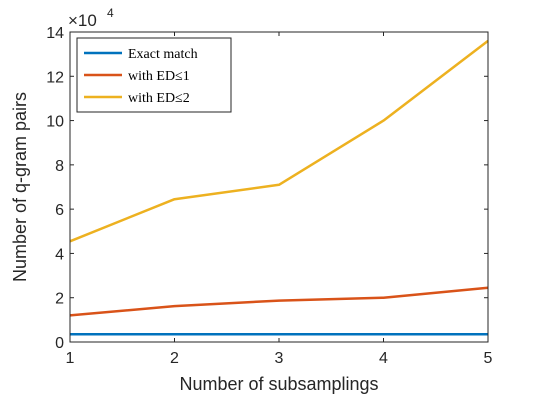 The width and height of the screenshot is (540, 405). I want to click on x-tick-label: 1, so click(70, 358).